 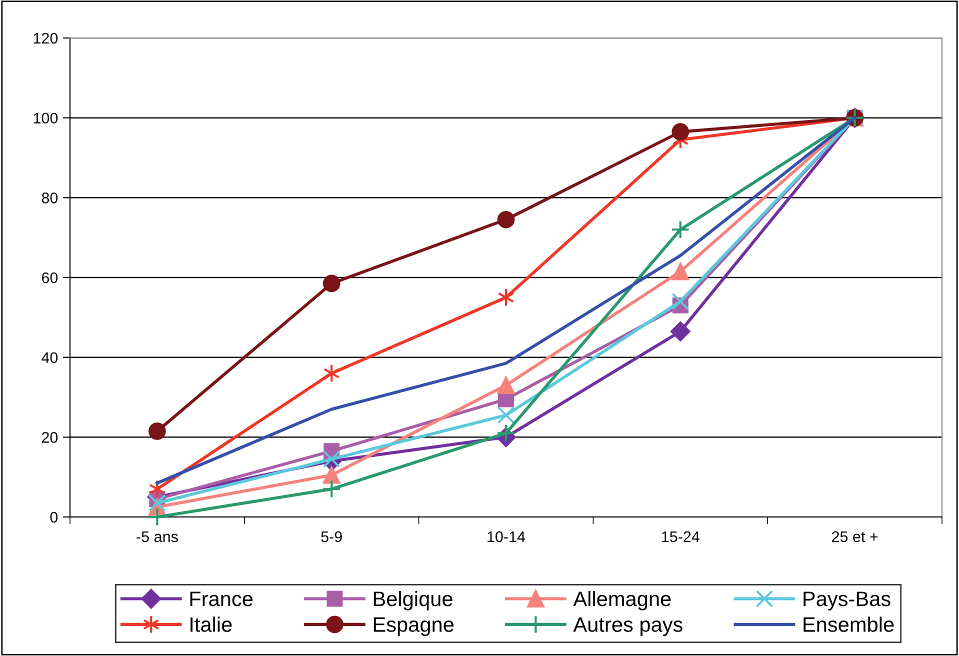 What do you see at coordinates (157, 536) in the screenshot?
I see `x-tick-label: -5 ans` at bounding box center [157, 536].